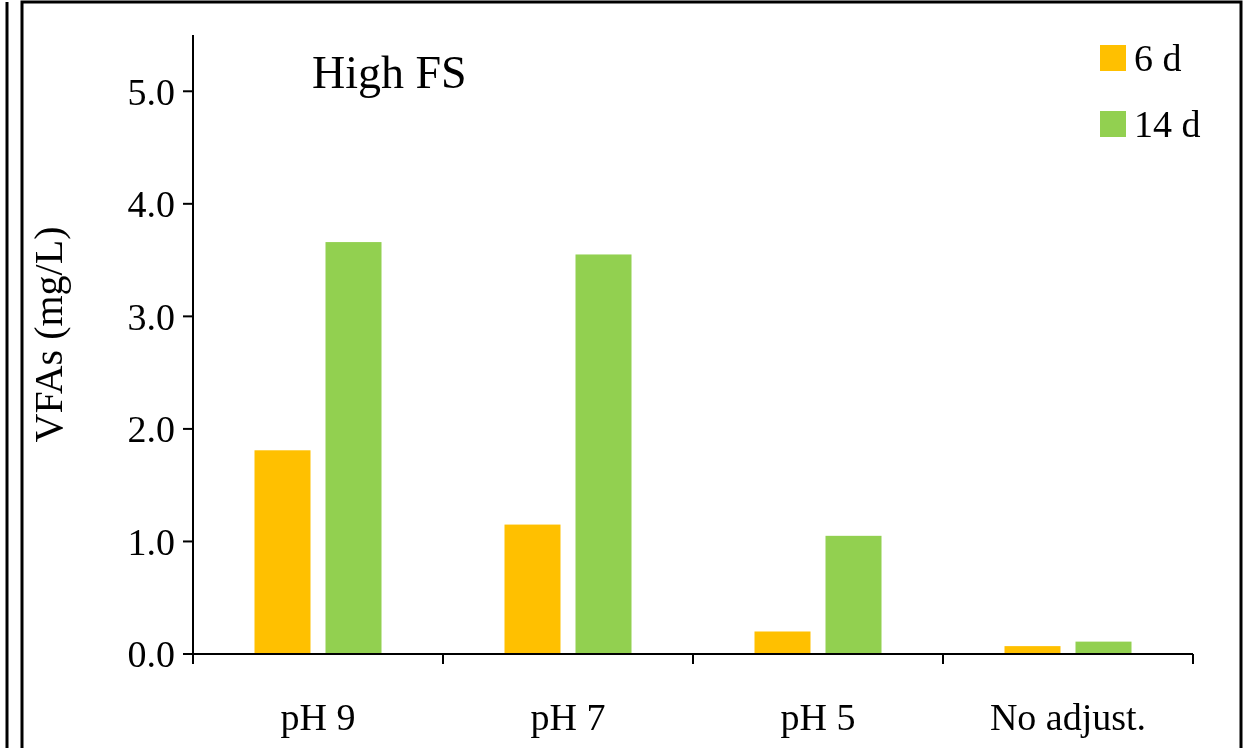  Describe the element at coordinates (151, 654) in the screenshot. I see `y-tick-label: 0.0` at that location.